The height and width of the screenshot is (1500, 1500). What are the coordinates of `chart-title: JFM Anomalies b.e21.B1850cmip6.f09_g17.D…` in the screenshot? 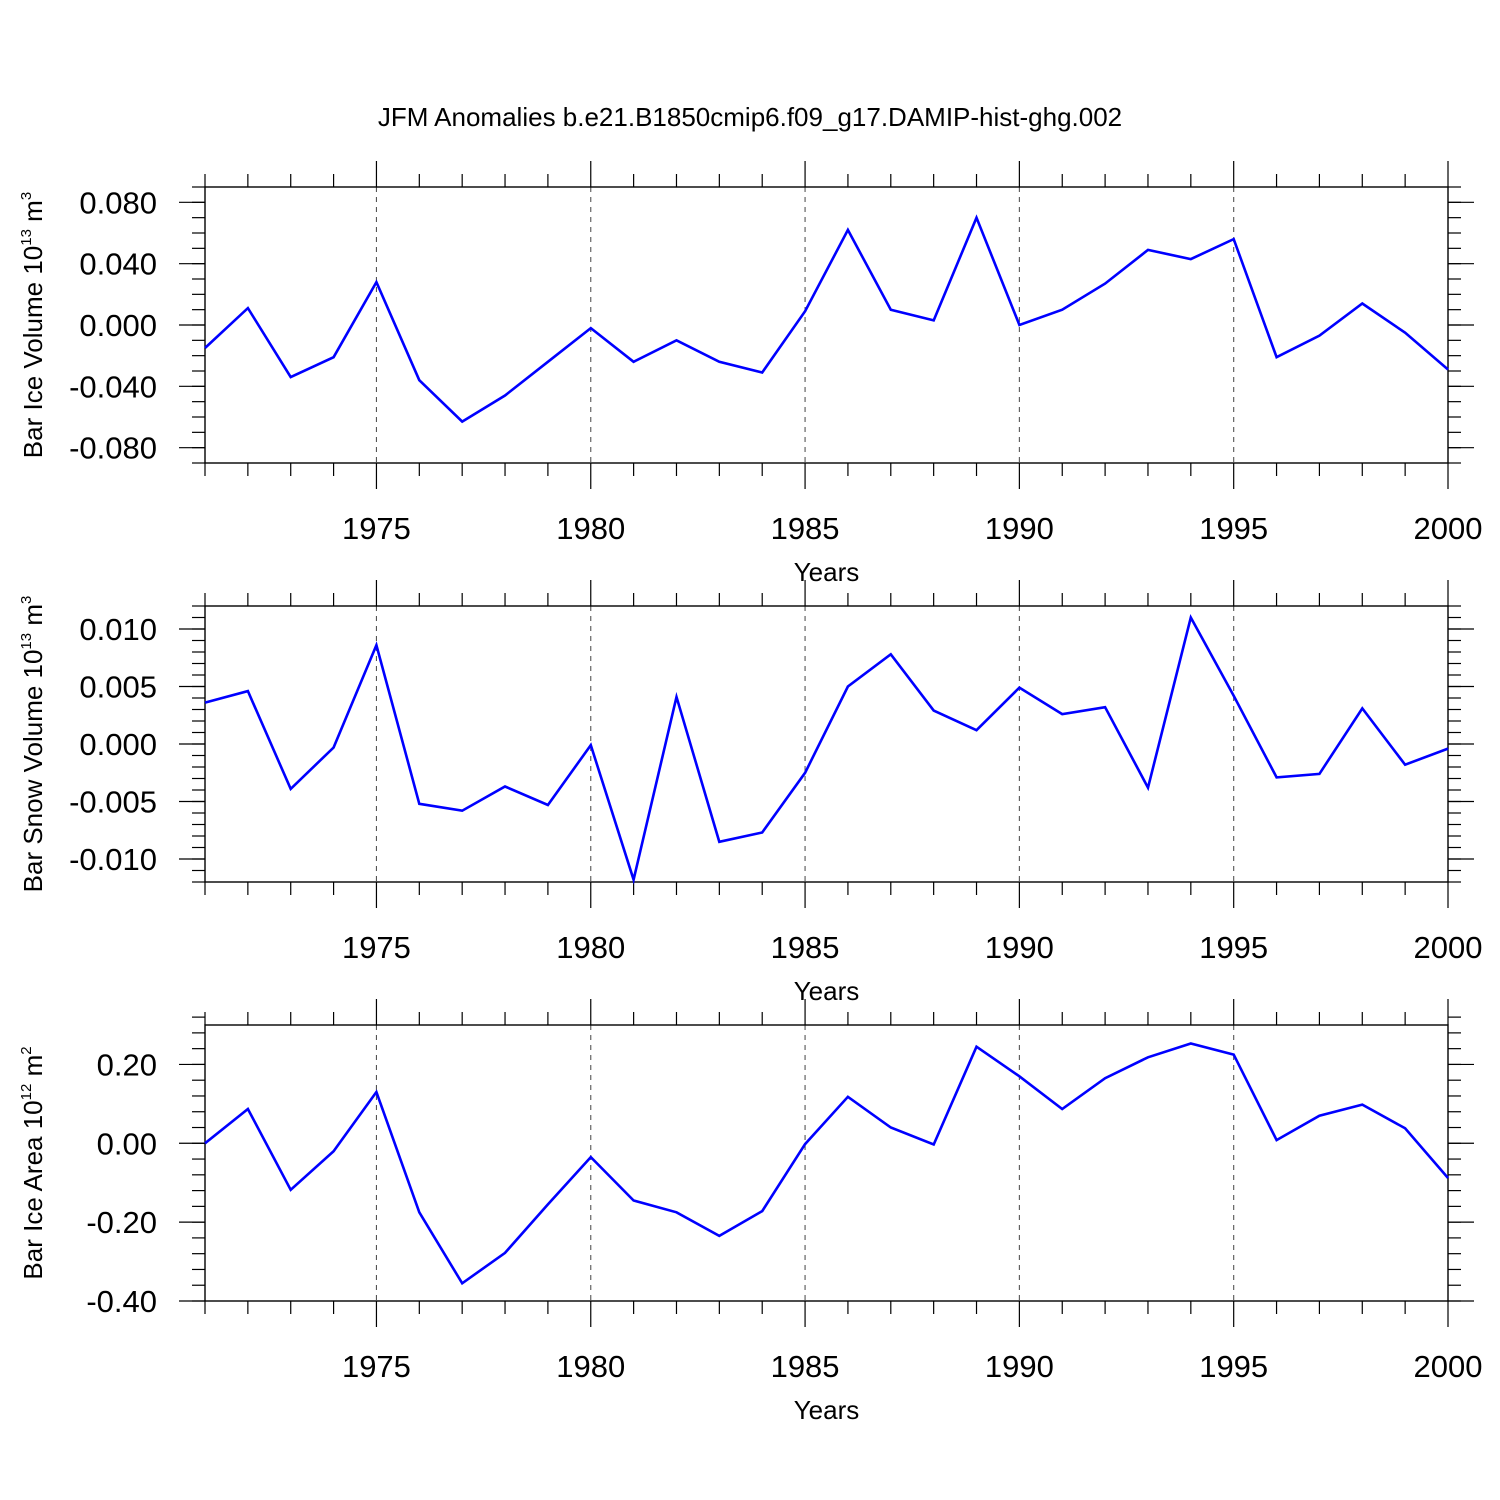 It's located at (750, 117).